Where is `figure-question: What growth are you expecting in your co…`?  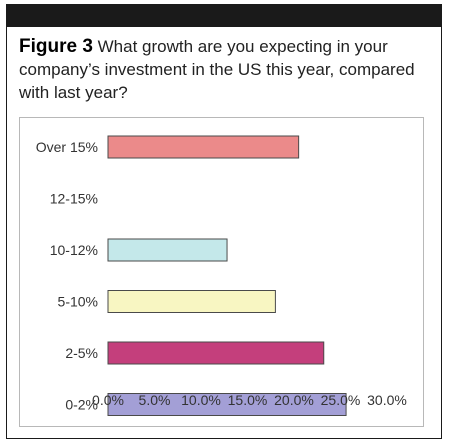 figure-question: What growth are you expecting in your co… is located at coordinates (217, 69).